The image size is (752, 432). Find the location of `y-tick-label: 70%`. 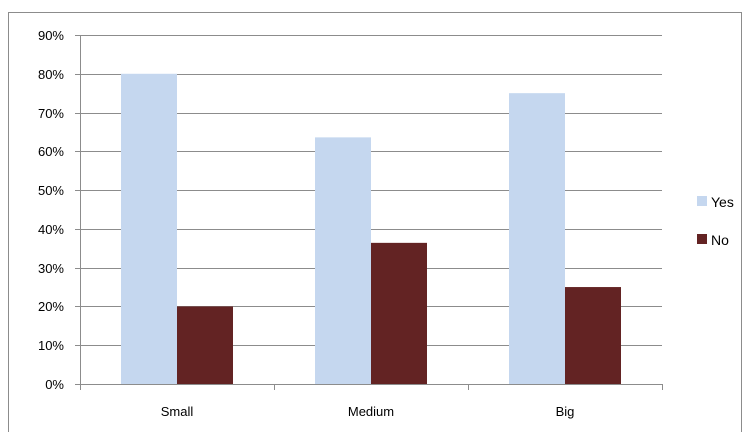

y-tick-label: 70% is located at coordinates (51, 113).